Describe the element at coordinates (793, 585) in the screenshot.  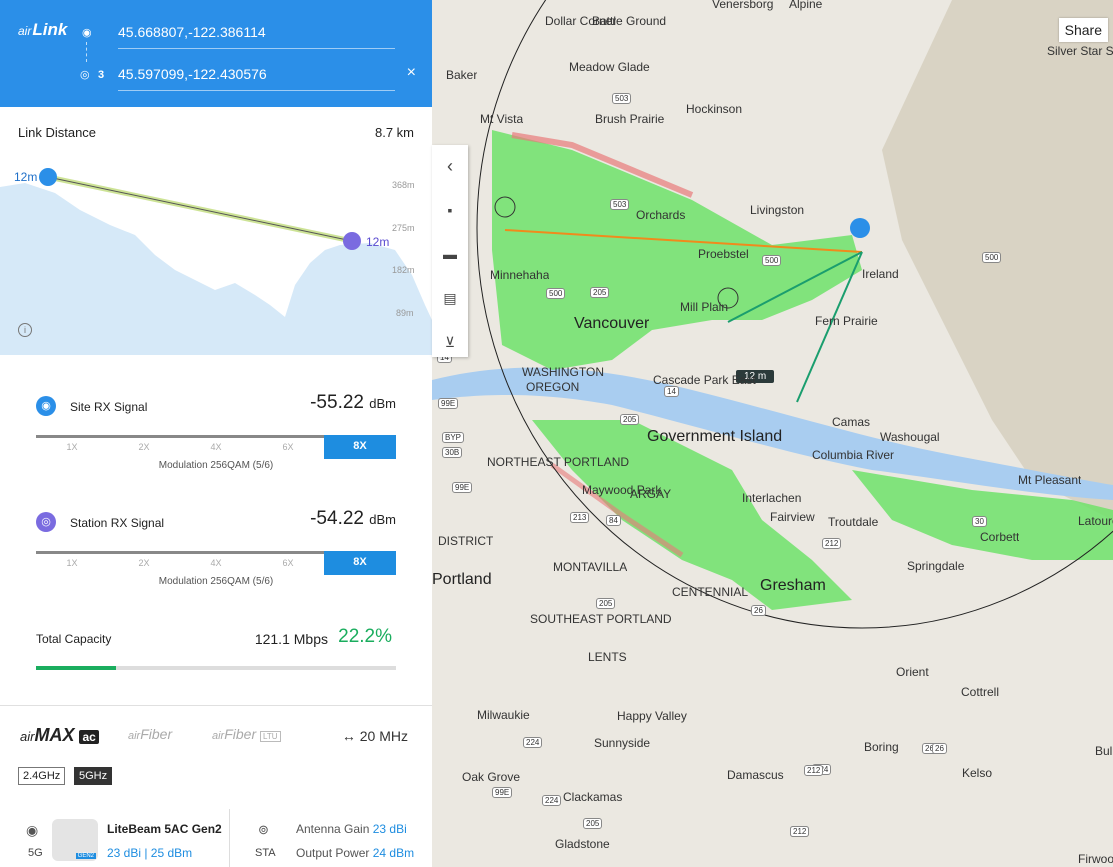
I see `place-label: Gresham` at that location.